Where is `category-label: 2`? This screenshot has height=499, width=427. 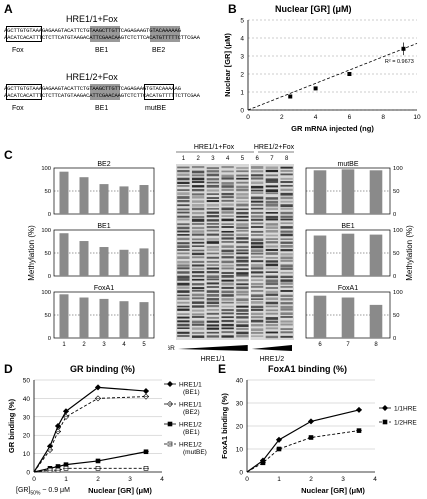 category-label: 2 is located at coordinates (84, 345).